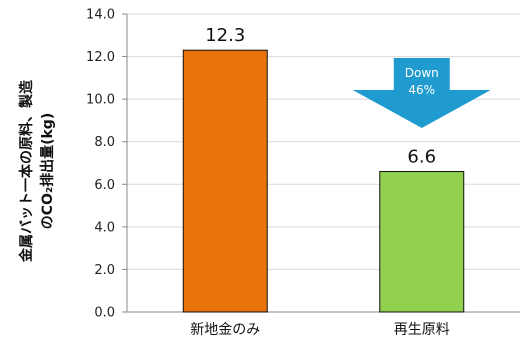 This screenshot has height=349, width=532. Describe the element at coordinates (106, 164) in the screenshot. I see `y-axis-ticks: 0.0 2.0 4.0 6.0 8.0 10.0 12.0 14.0` at that location.